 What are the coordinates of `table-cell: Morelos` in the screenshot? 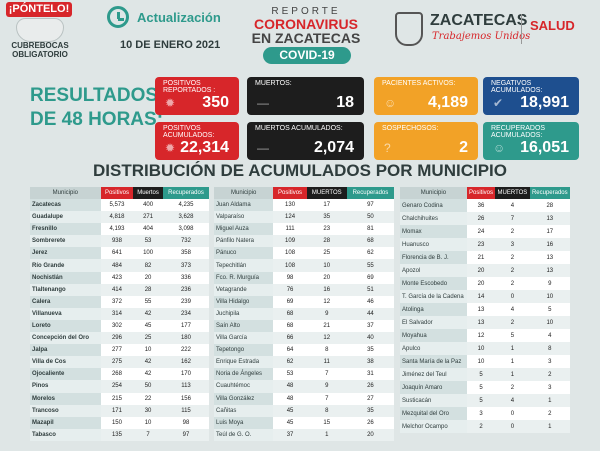 It's located at (65, 398).